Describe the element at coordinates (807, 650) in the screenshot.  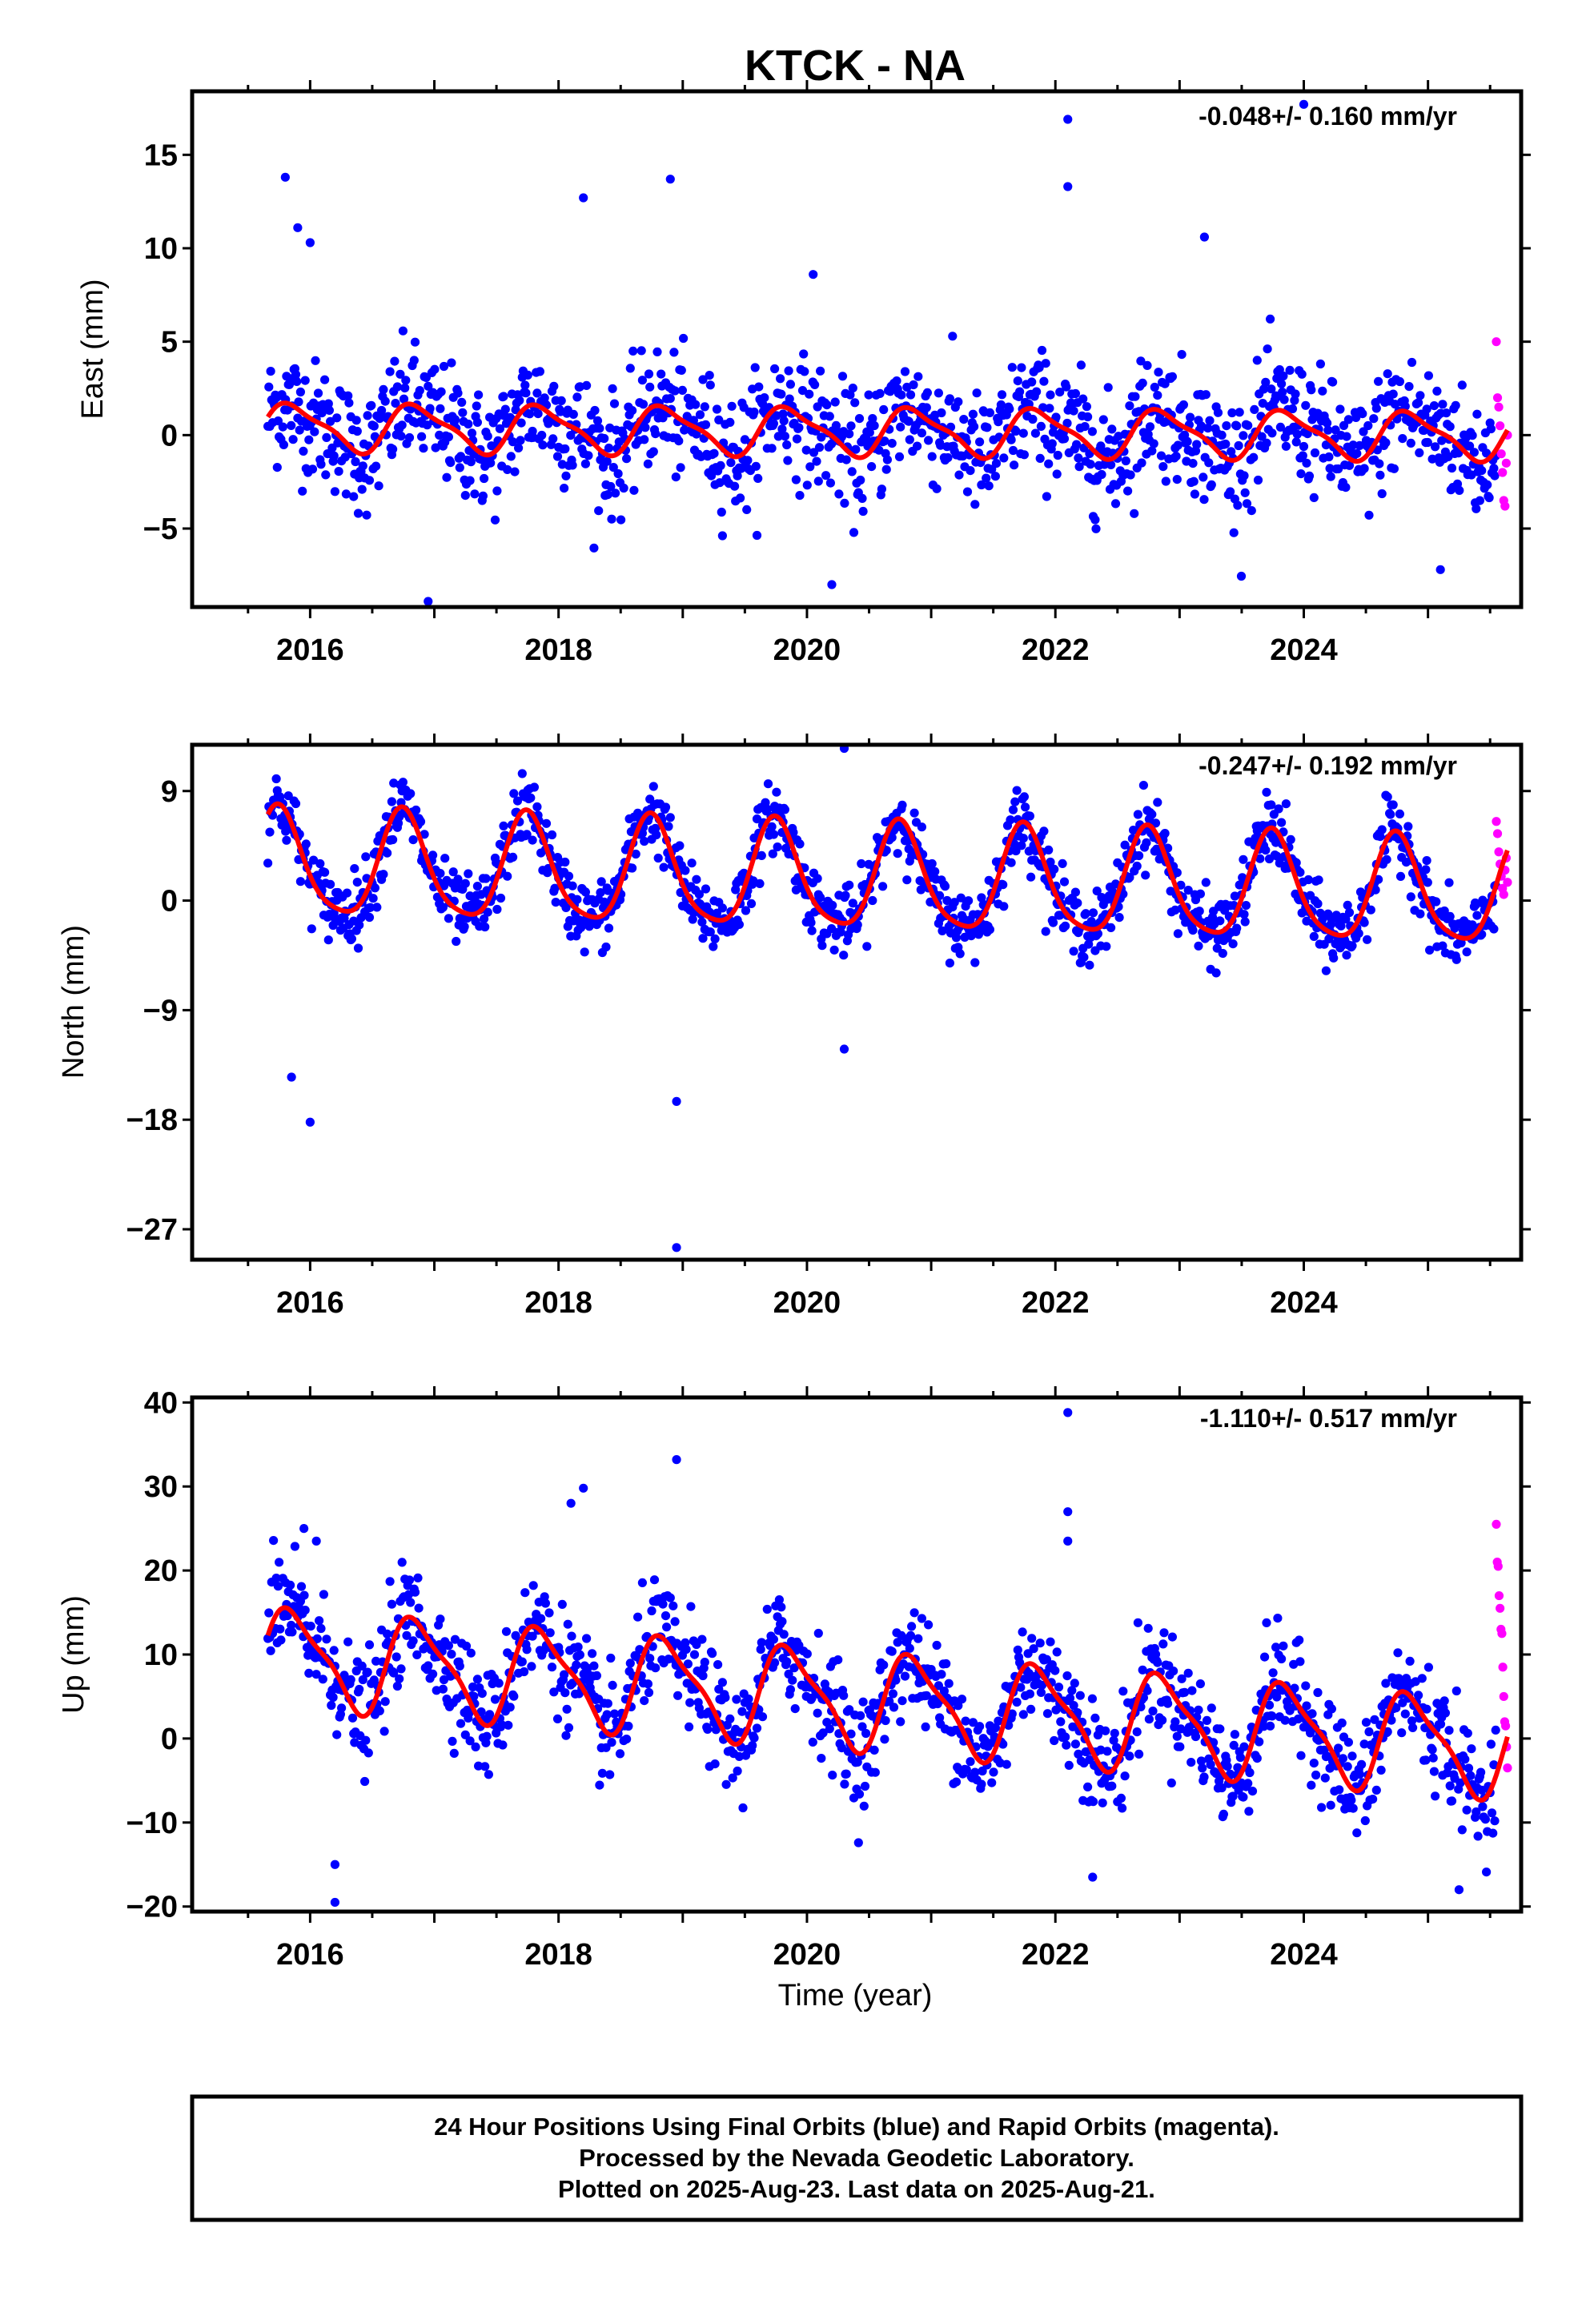
I see `east-x-tick-label: 2020` at that location.